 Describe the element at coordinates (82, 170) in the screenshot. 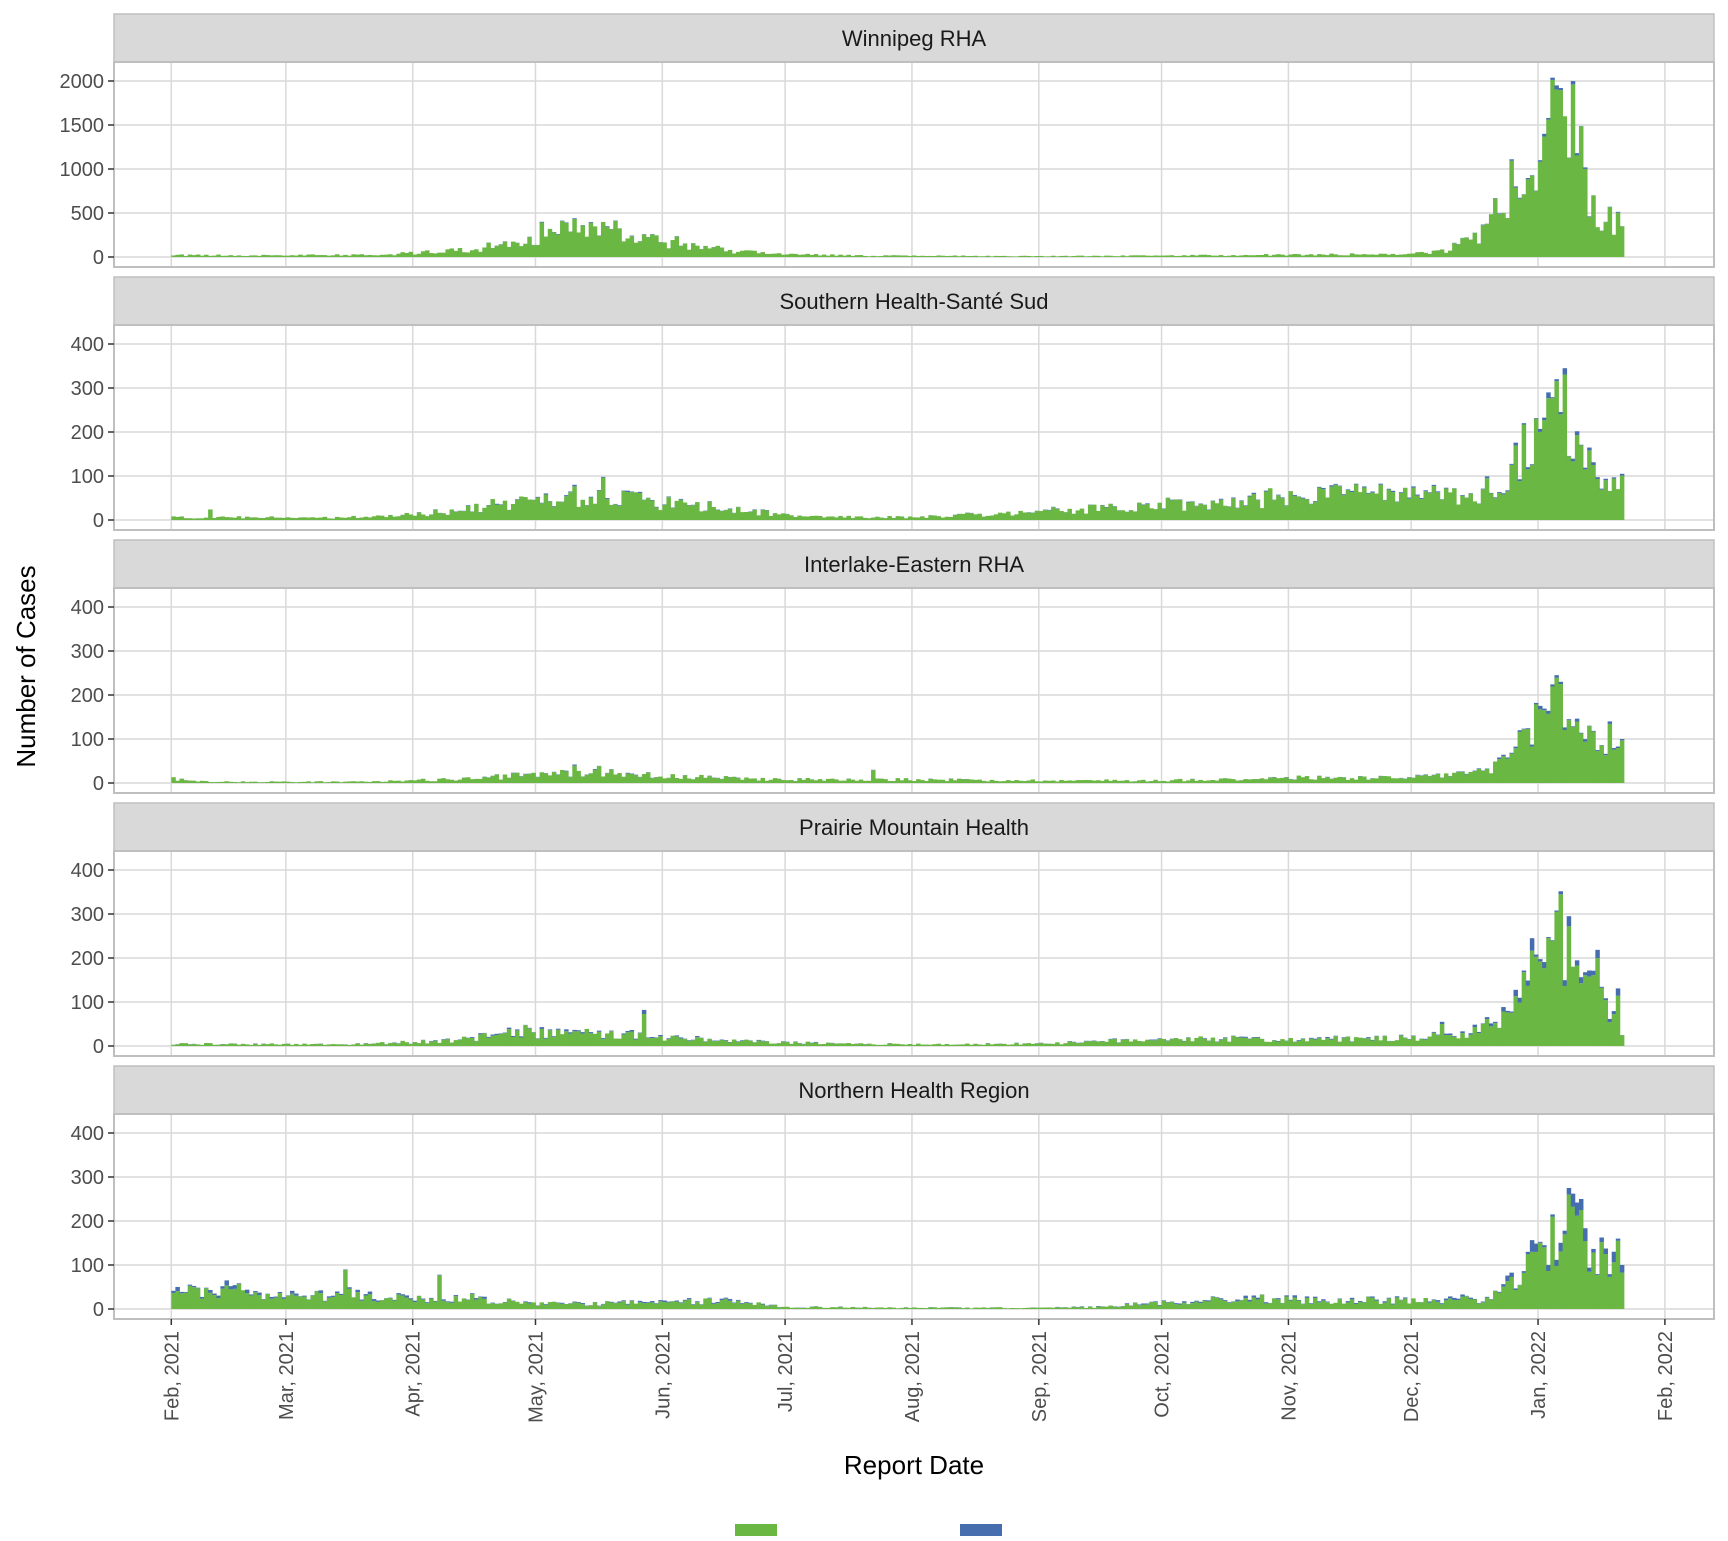

I see `y-tick-label: 1000` at that location.